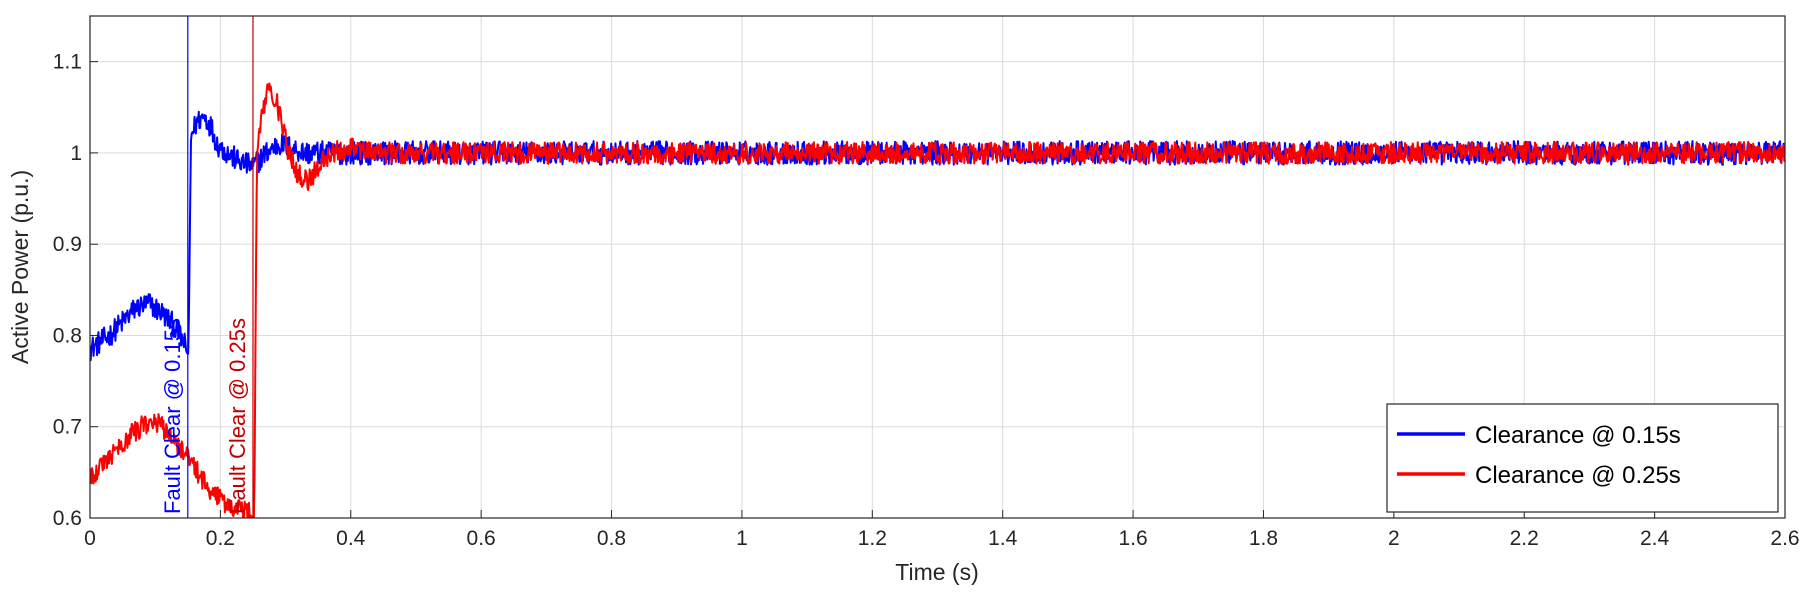 Image resolution: width=1800 pixels, height=595 pixels. I want to click on x-tick-label: 2.4, so click(1655, 538).